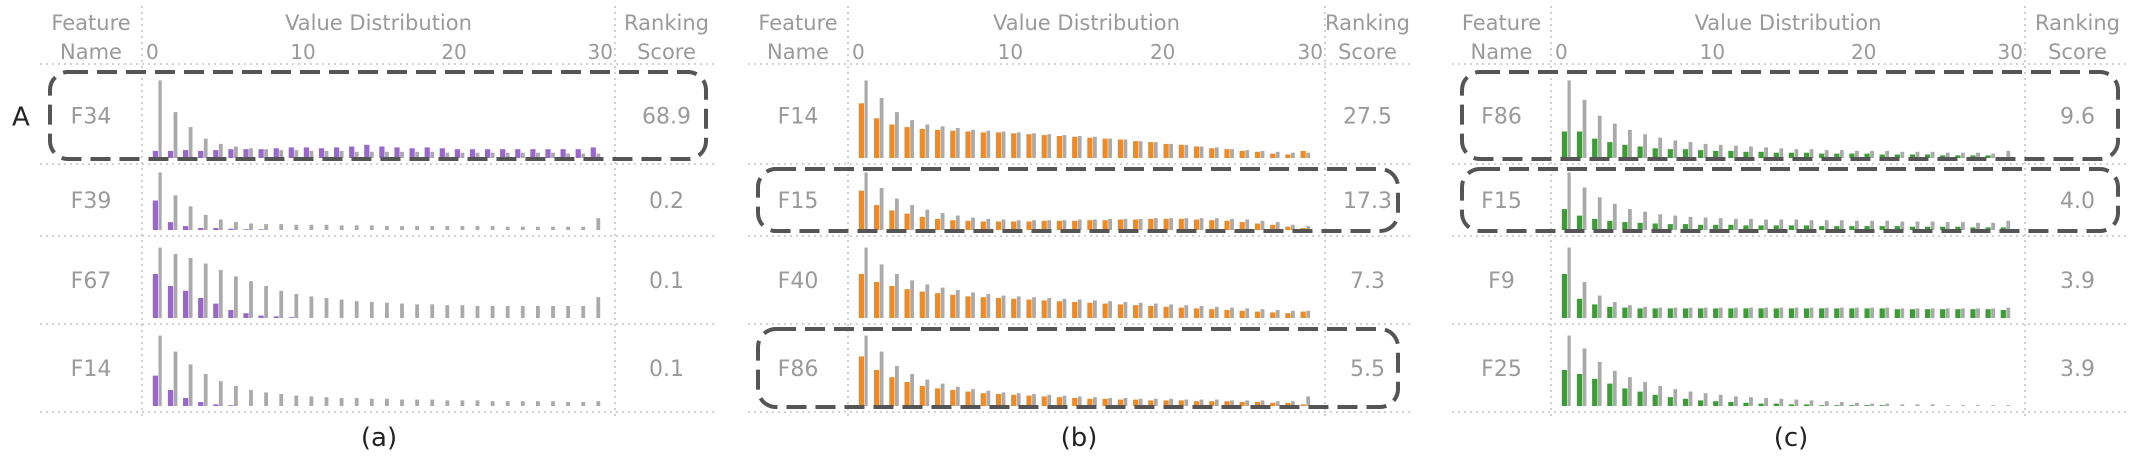 This screenshot has height=459, width=2139. Describe the element at coordinates (1790, 200) in the screenshot. I see `feature-row-f15: F15 4.0` at that location.